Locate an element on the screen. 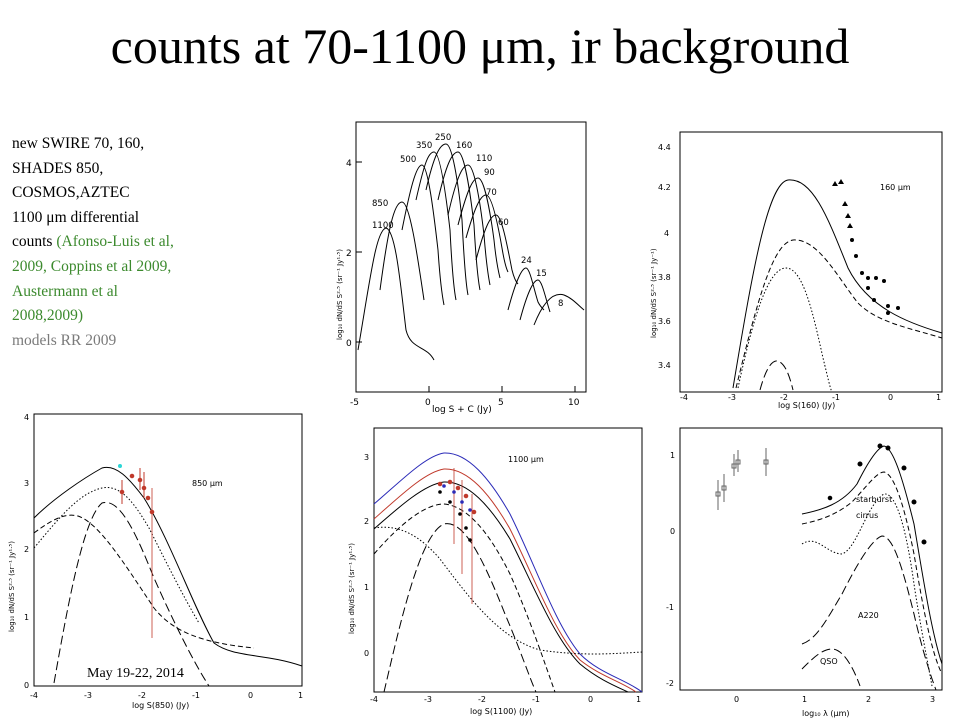 The width and height of the screenshot is (960, 720). x-axis-label: log S(1100) (Jy) is located at coordinates (501, 711).